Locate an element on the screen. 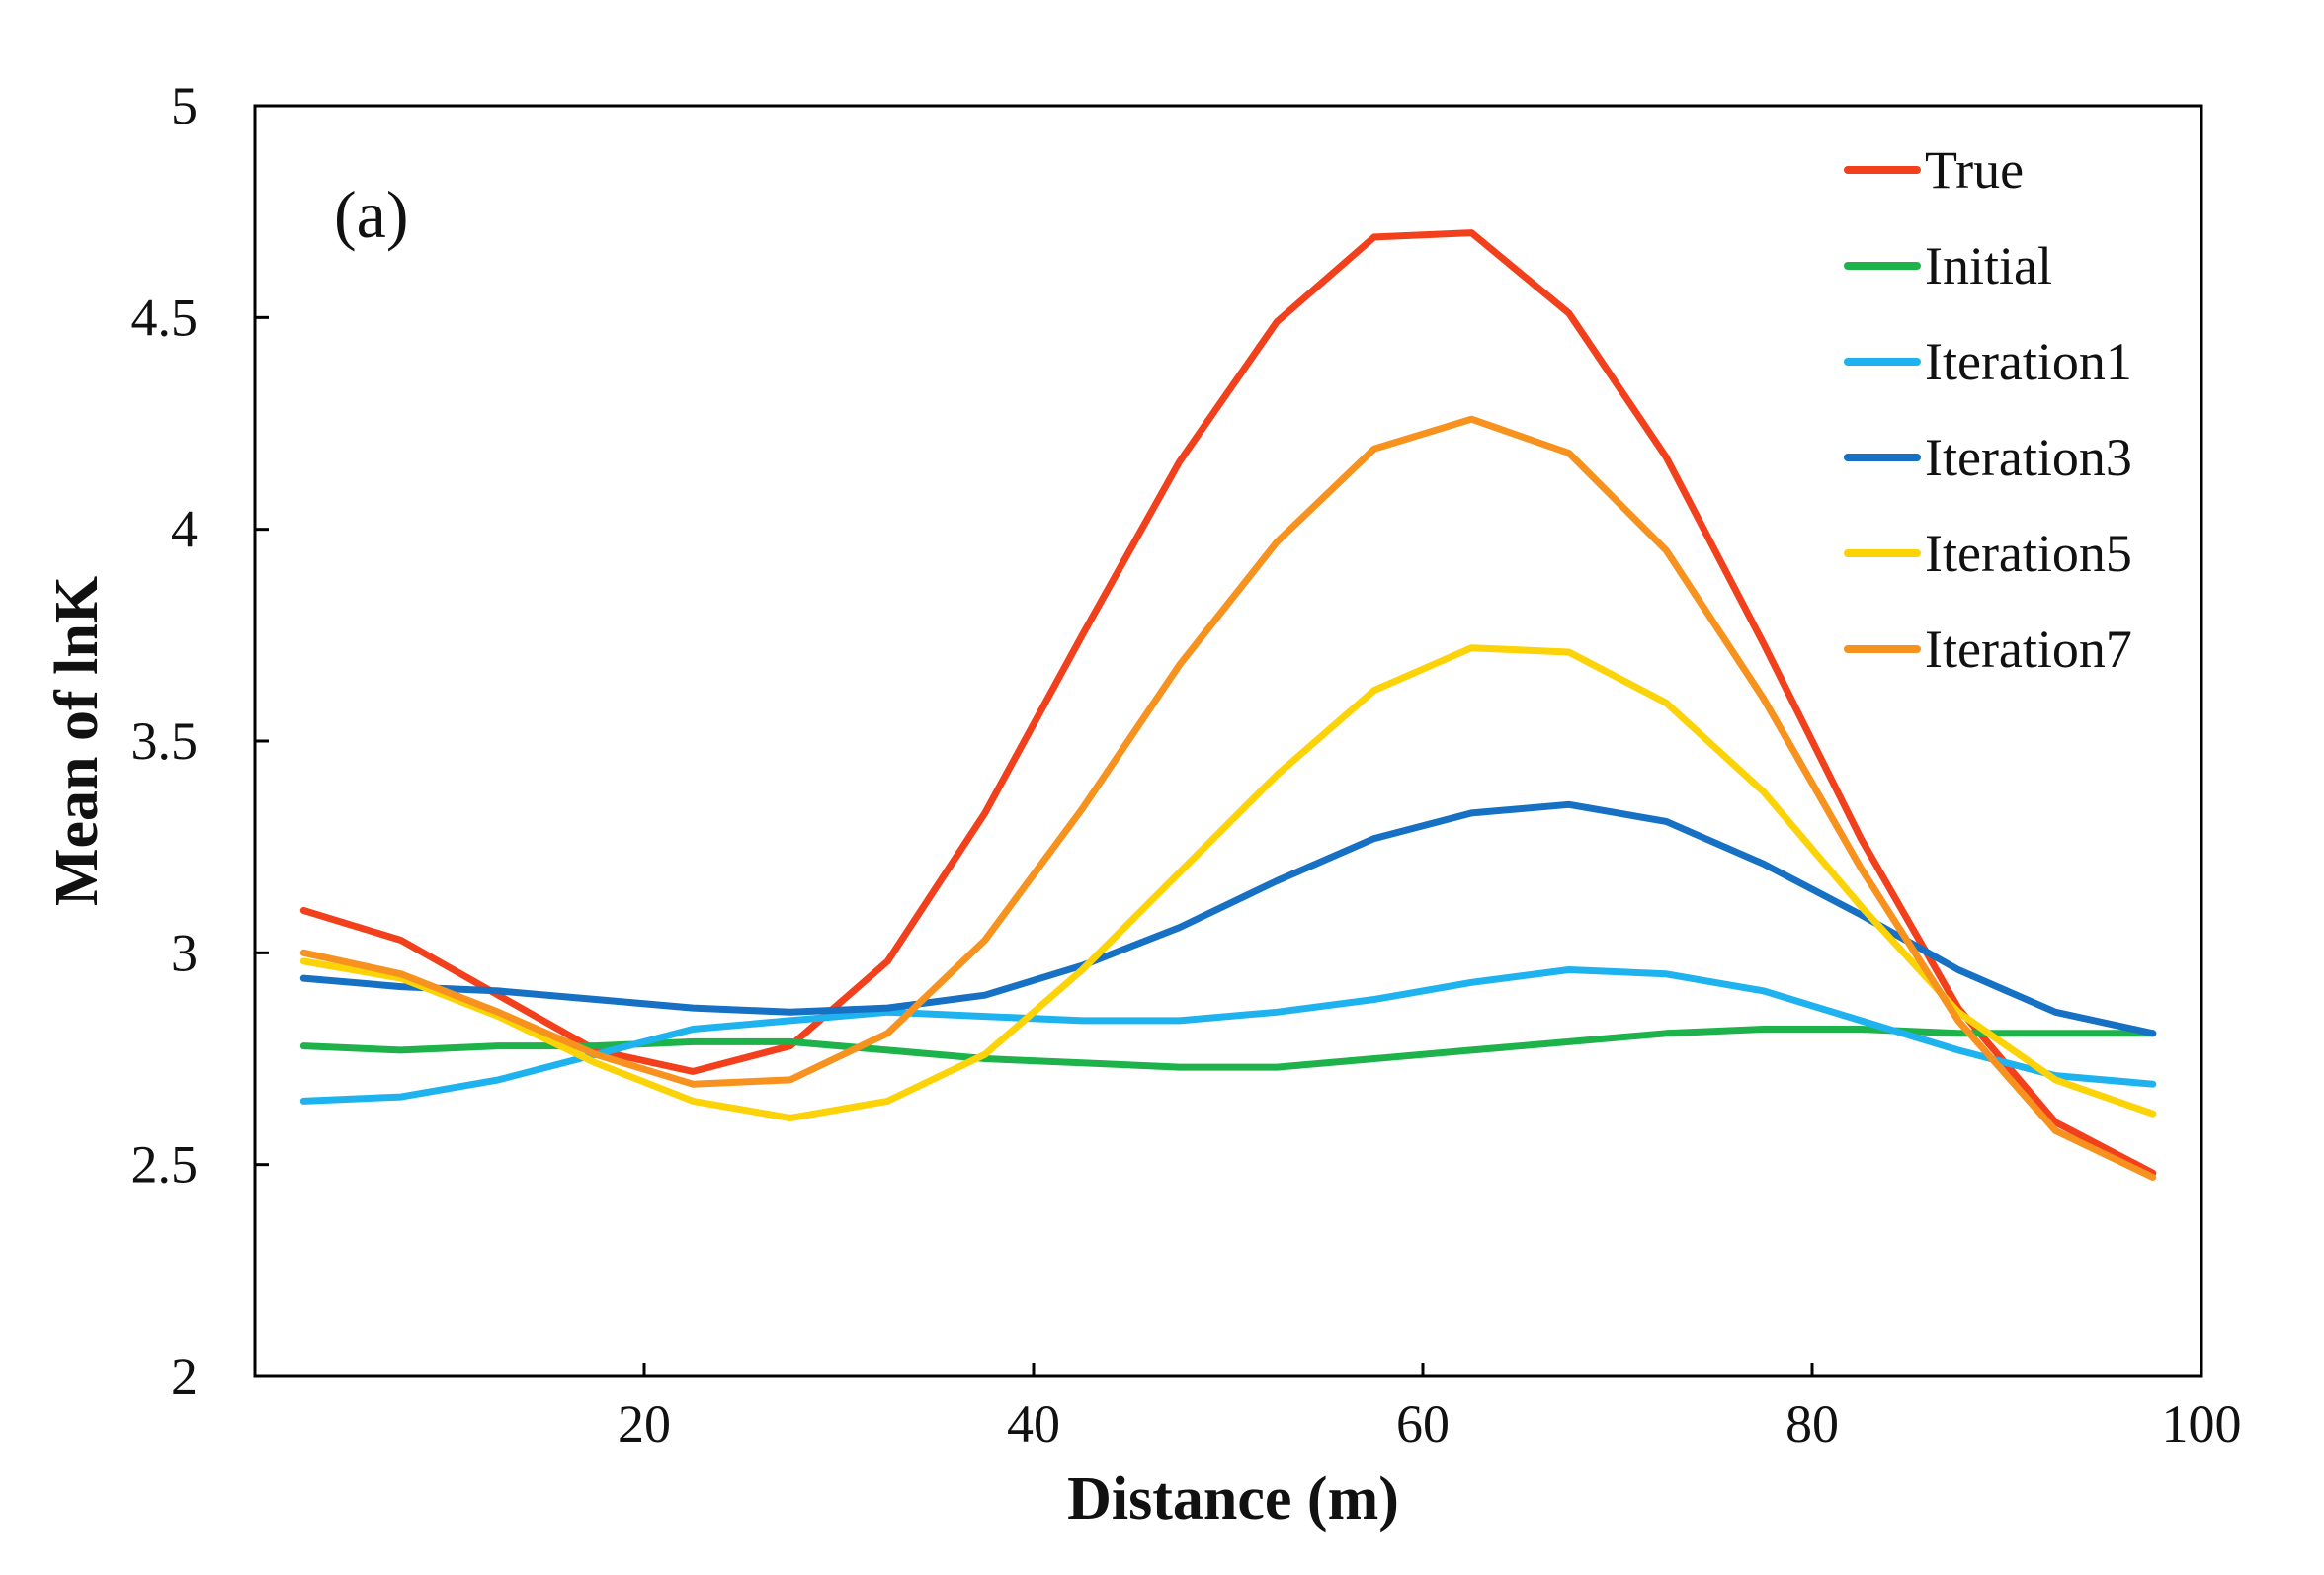 The image size is (2324, 1575). y-tick-label: 2 is located at coordinates (184, 1376).